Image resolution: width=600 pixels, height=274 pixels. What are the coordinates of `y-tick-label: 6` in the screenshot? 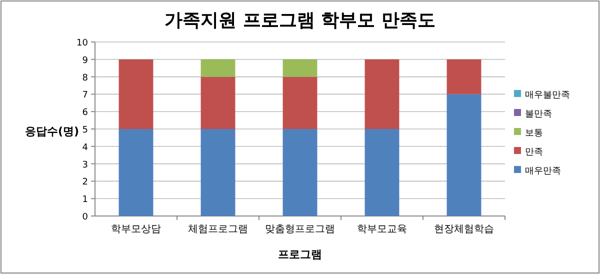 It's located at (85, 113).